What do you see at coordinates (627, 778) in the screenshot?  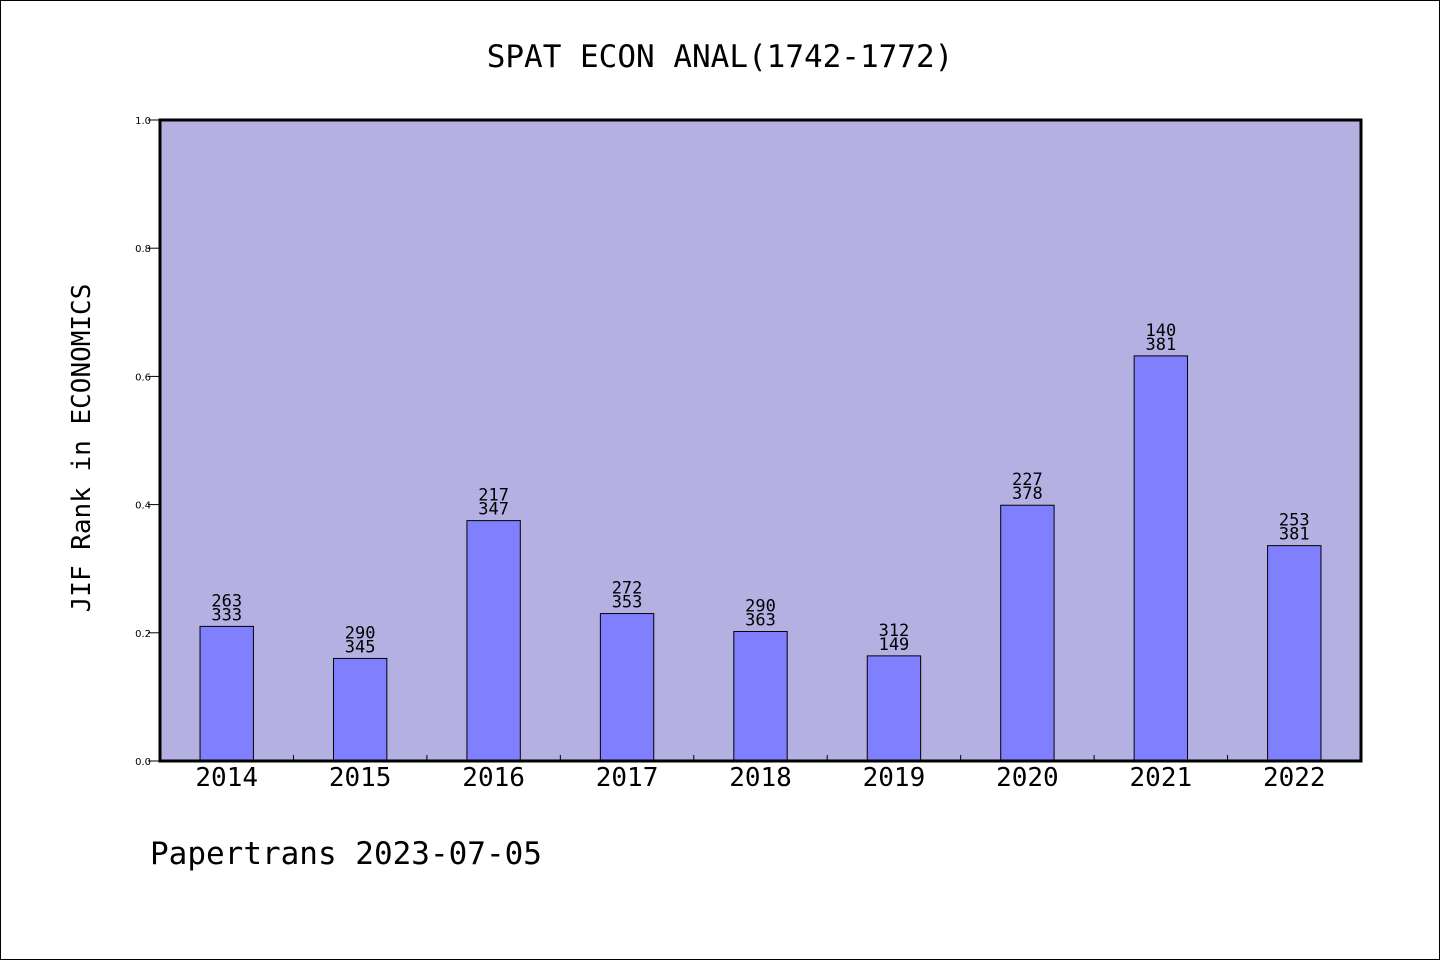 I see `x-tick-label-2017: 2017` at bounding box center [627, 778].